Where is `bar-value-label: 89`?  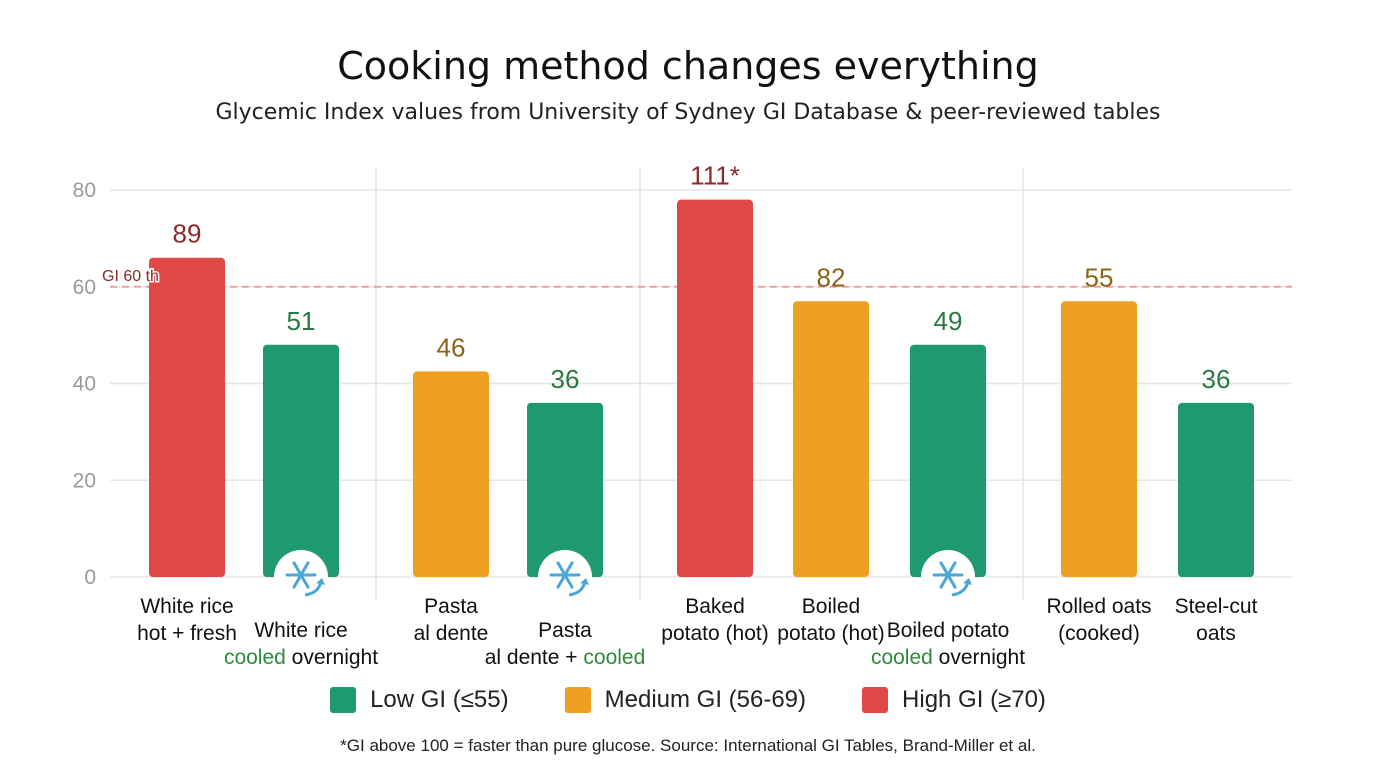 bar-value-label: 89 is located at coordinates (187, 234).